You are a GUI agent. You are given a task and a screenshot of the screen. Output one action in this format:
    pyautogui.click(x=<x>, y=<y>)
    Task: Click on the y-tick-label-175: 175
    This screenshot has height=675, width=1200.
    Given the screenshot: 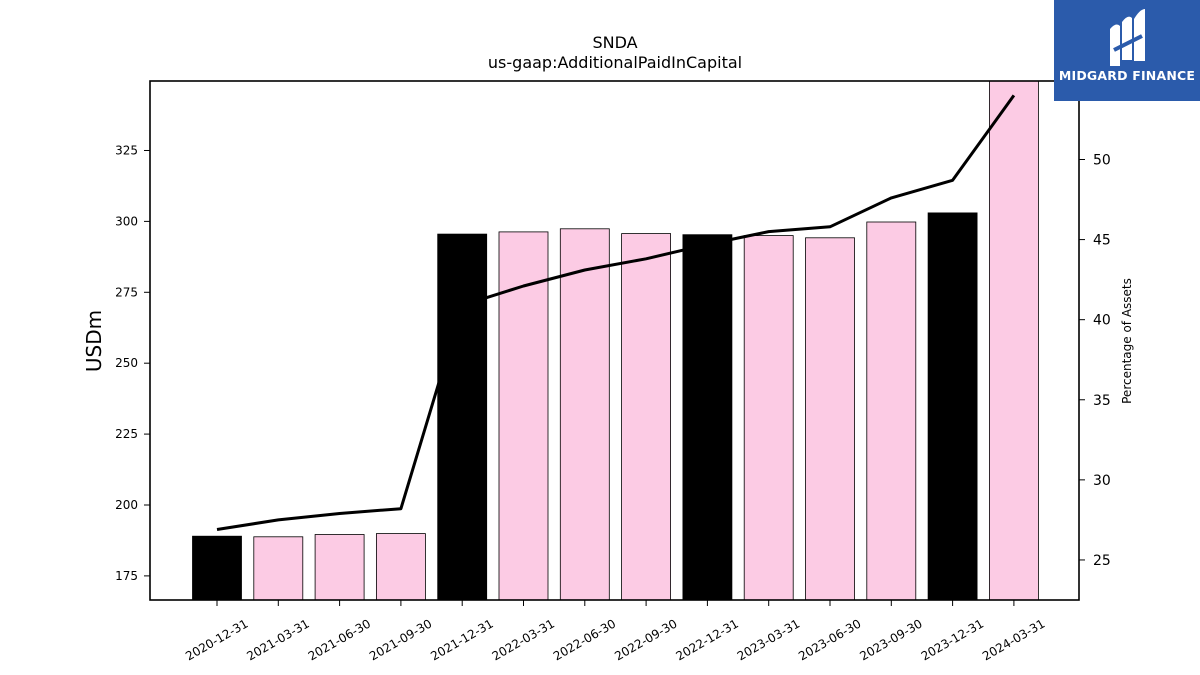 What is the action you would take?
    pyautogui.click(x=126, y=576)
    